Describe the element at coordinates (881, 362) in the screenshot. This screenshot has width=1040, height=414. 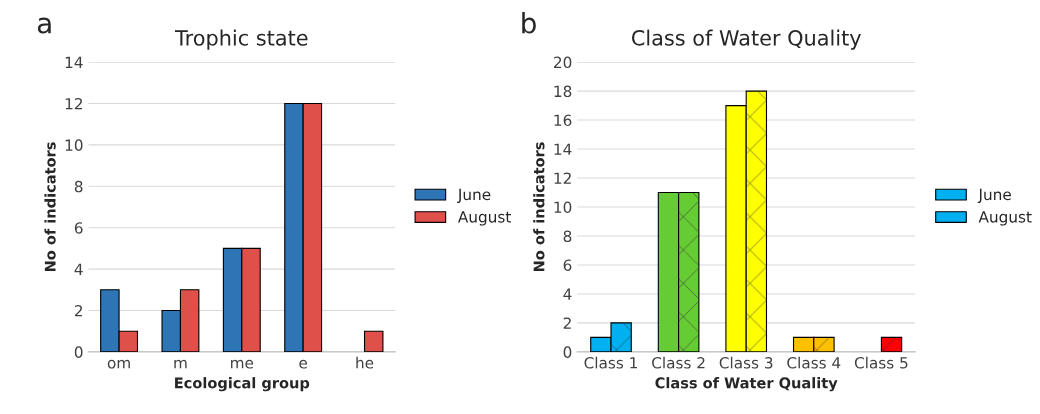
I see `x-tick-label: Class 5` at that location.